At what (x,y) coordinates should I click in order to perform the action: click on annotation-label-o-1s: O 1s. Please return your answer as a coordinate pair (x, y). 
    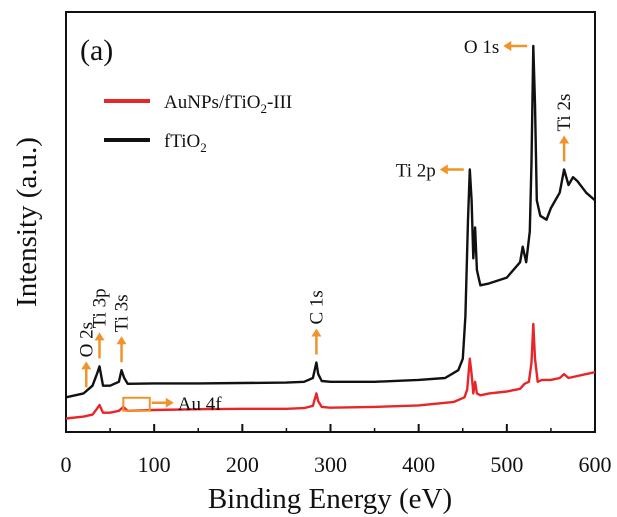
    Looking at the image, I should click on (481, 47).